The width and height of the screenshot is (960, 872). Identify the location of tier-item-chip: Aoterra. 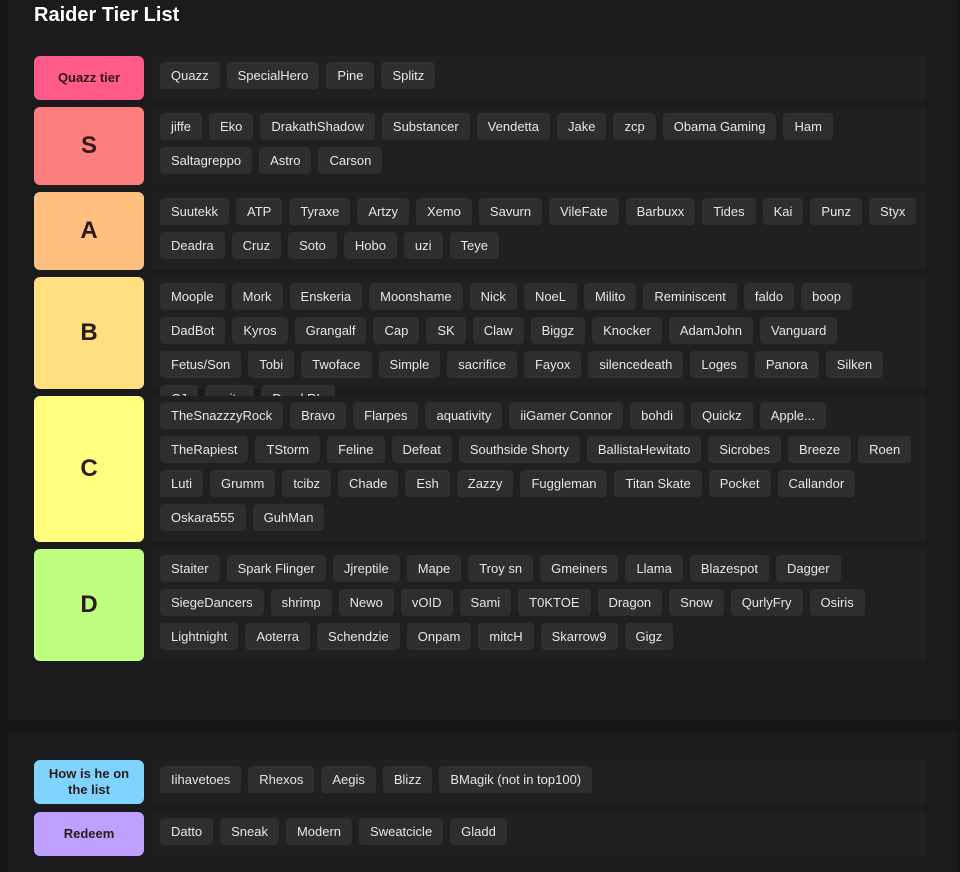
(278, 636).